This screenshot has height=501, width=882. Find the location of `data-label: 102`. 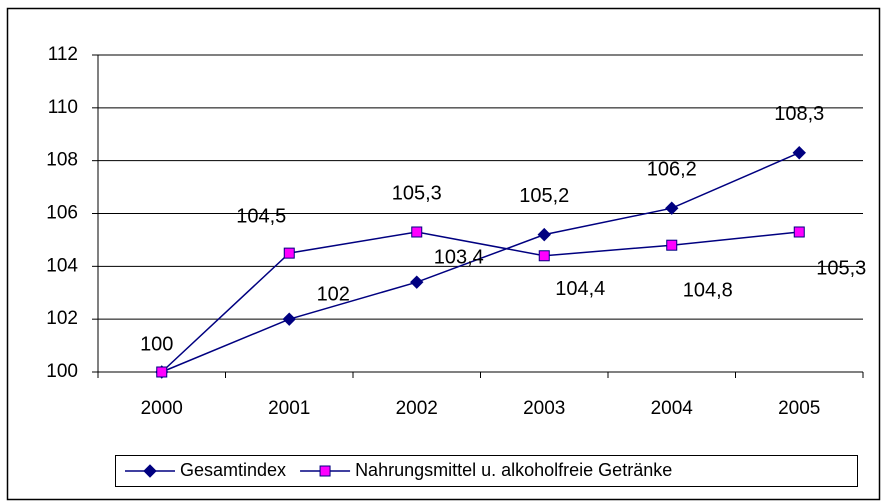

data-label: 102 is located at coordinates (333, 294).